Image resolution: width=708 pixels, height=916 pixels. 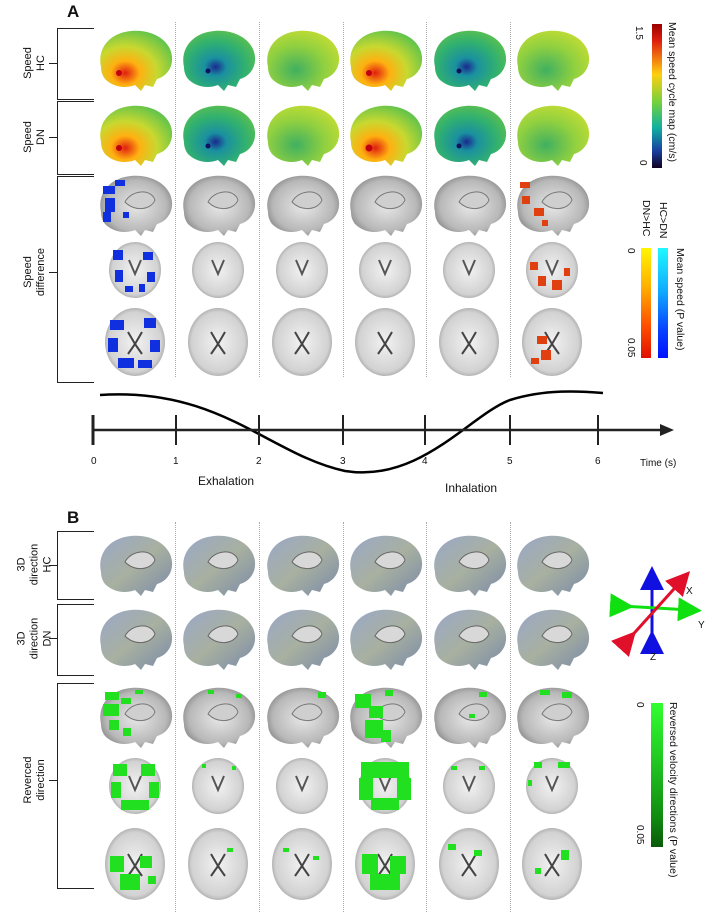 What do you see at coordinates (135, 639) in the screenshot?
I see `direction-dn-brain-t0` at bounding box center [135, 639].